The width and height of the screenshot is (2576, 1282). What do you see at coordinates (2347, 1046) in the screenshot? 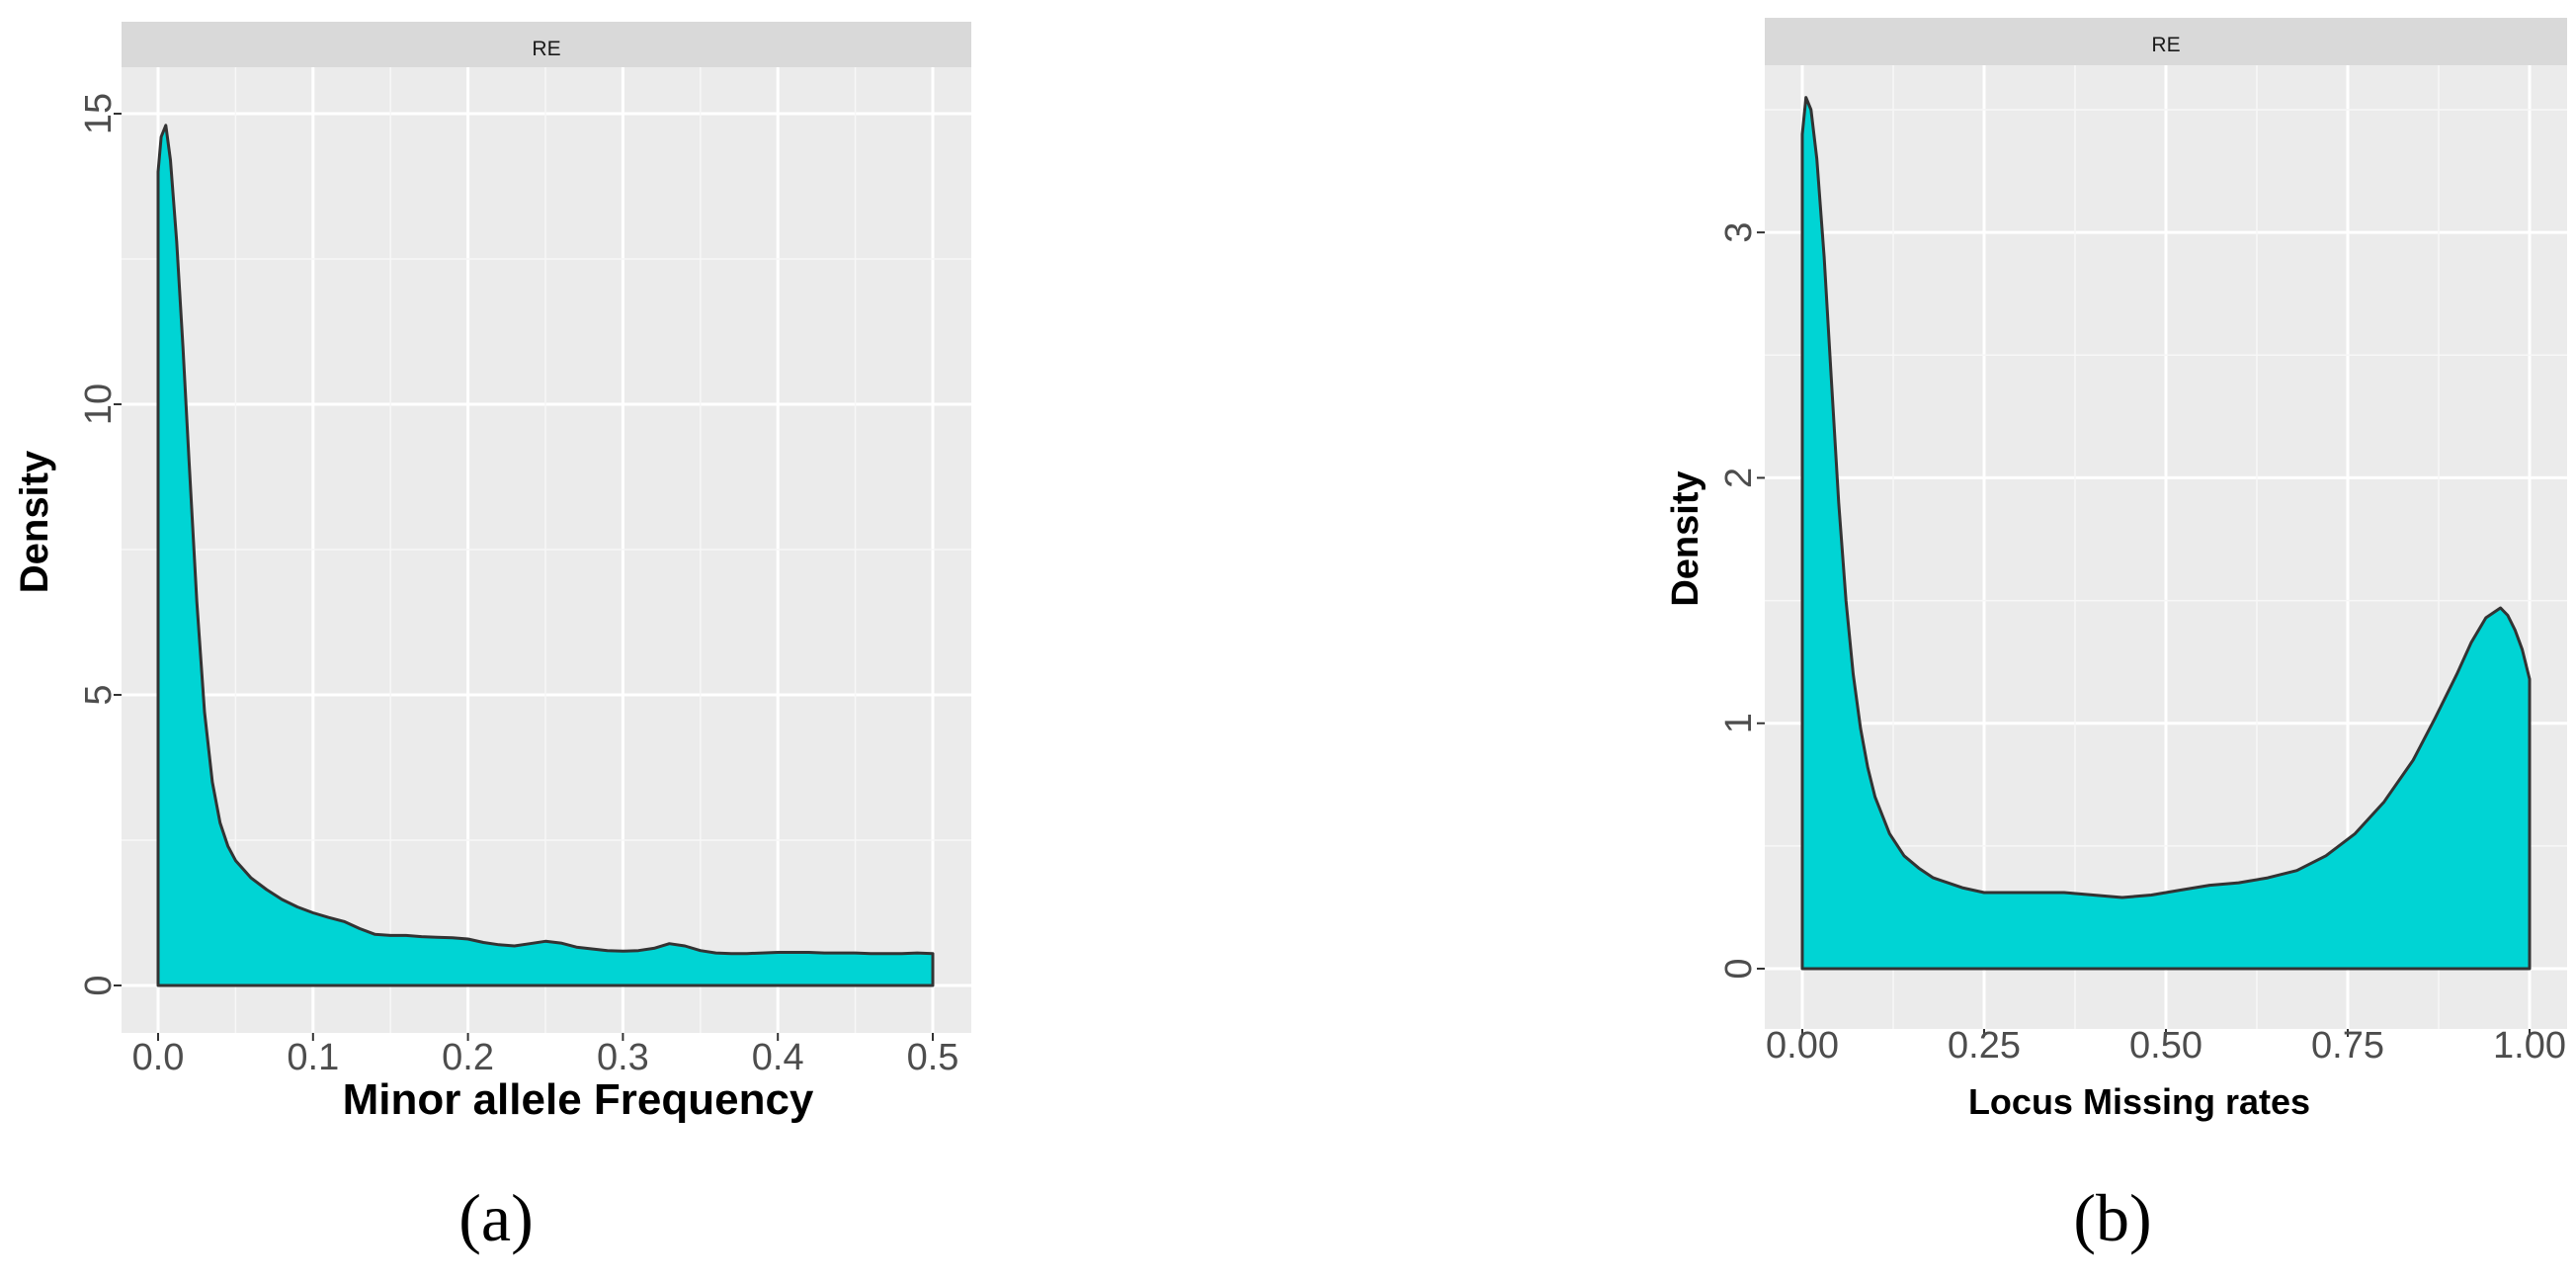
I see `x-tick-label: 0.75` at bounding box center [2347, 1046].